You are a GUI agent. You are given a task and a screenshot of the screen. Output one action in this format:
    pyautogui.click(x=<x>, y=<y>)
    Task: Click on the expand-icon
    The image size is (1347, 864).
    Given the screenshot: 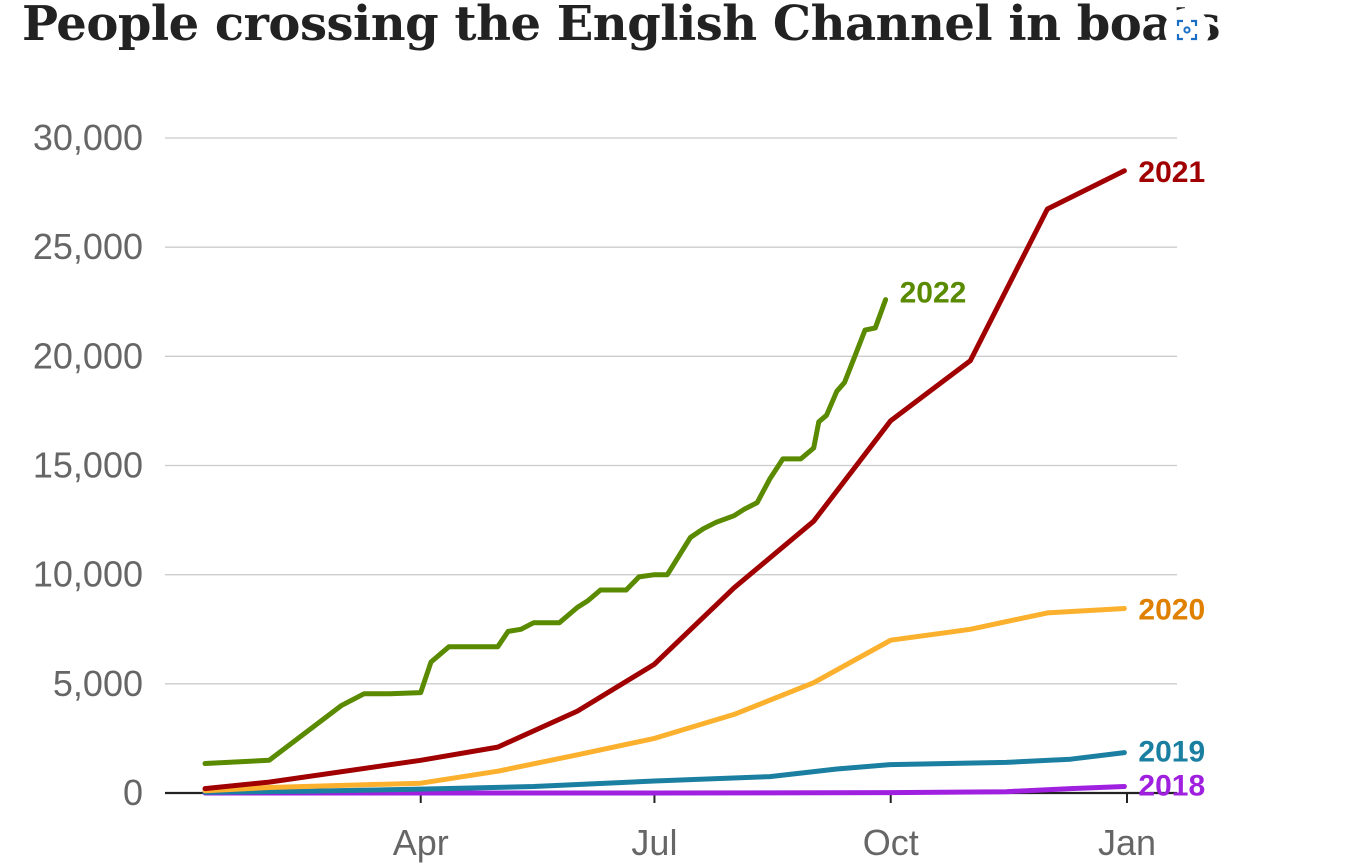 What is the action you would take?
    pyautogui.click(x=1187, y=30)
    